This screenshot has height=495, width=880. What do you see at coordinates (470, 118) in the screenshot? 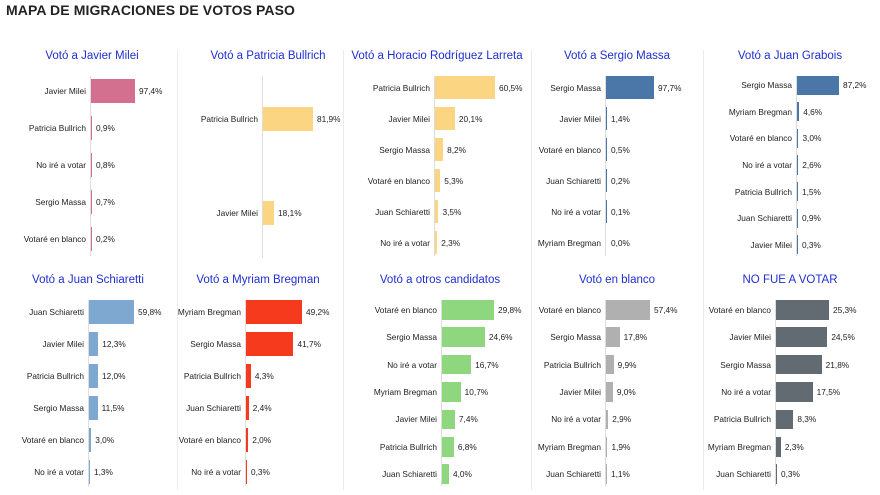
I see `data-label: 20,1%` at bounding box center [470, 118].